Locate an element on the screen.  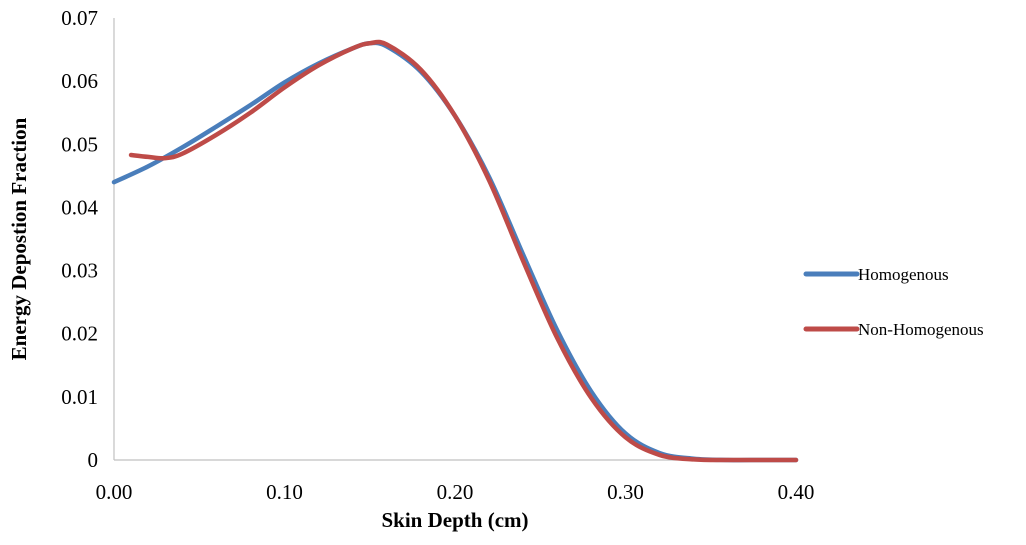
legend-entry-homogenous: Homogenous is located at coordinates (876, 274).